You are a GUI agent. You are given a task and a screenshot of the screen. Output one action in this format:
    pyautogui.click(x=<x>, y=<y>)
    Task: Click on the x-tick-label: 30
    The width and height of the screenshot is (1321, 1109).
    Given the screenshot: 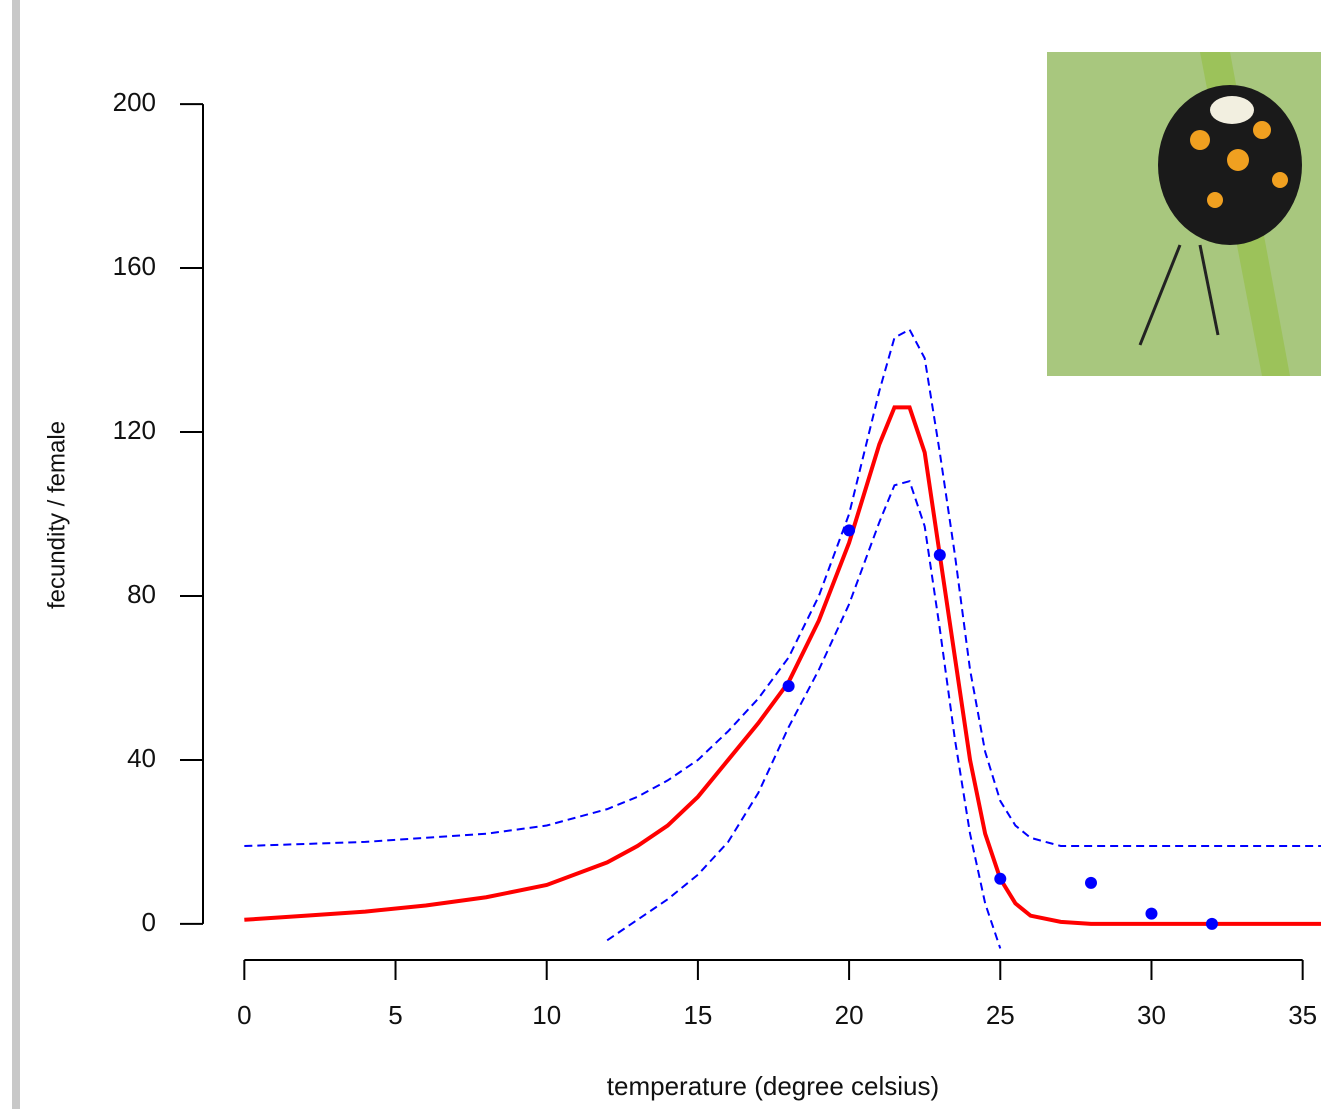 What is the action you would take?
    pyautogui.click(x=1151, y=1015)
    